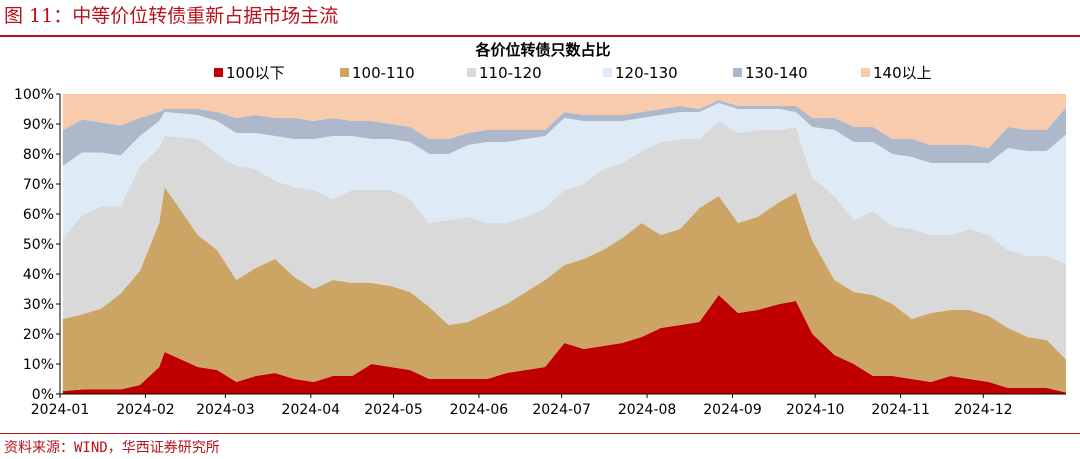 The height and width of the screenshot is (459, 1080). Describe the element at coordinates (983, 410) in the screenshot. I see `x-tick-label: 2024-12` at that location.